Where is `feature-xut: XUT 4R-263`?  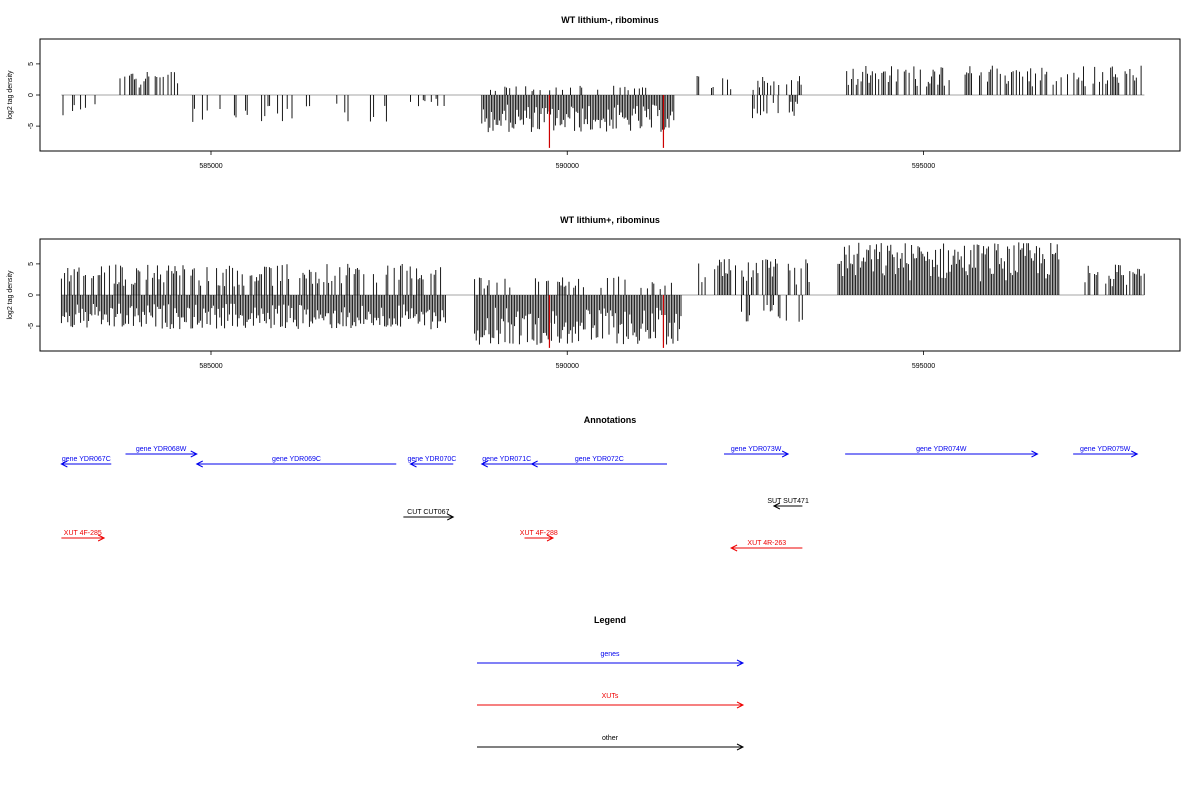
feature-xut: XUT 4R-263 is located at coordinates (766, 546).